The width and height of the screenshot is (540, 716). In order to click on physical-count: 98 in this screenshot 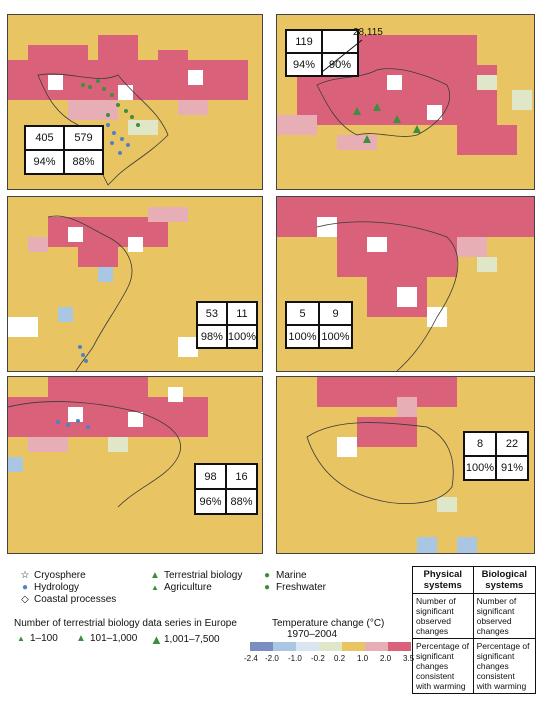, I will do `click(210, 476)`.